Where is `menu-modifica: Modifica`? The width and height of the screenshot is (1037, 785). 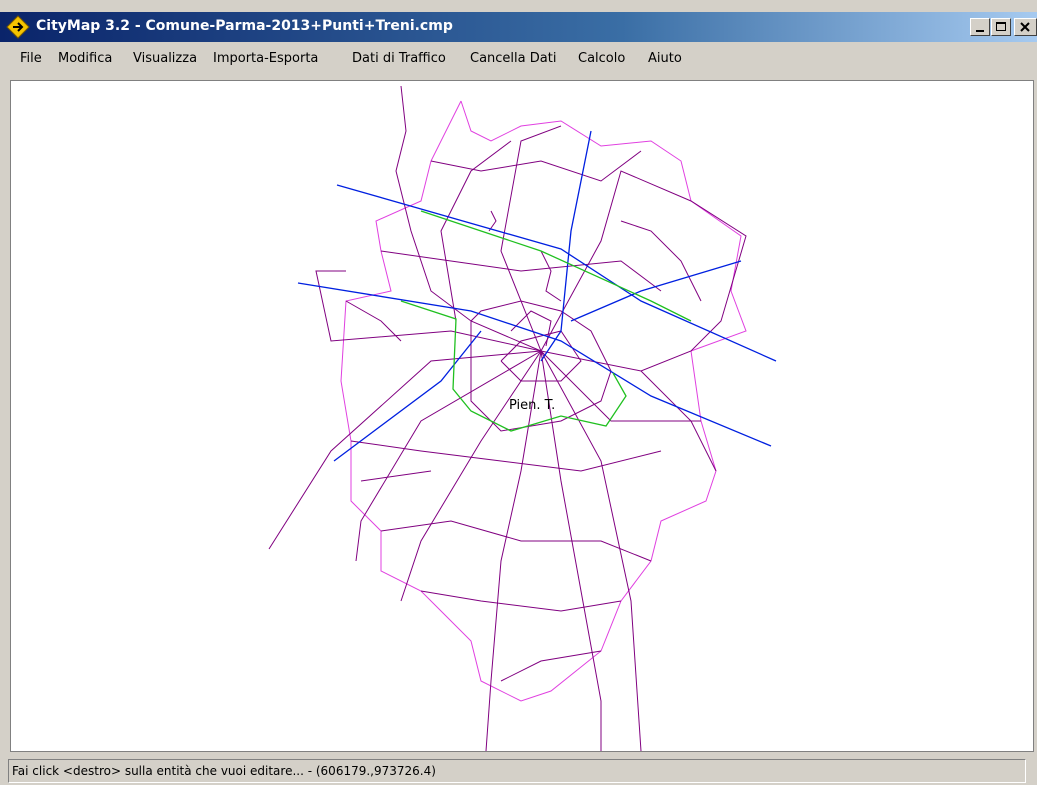
menu-modifica: Modifica is located at coordinates (85, 58).